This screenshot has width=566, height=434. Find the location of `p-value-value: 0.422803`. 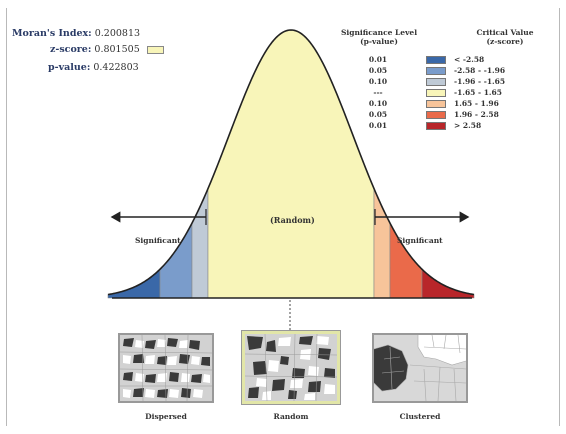

p-value-value: 0.422803 is located at coordinates (116, 67).